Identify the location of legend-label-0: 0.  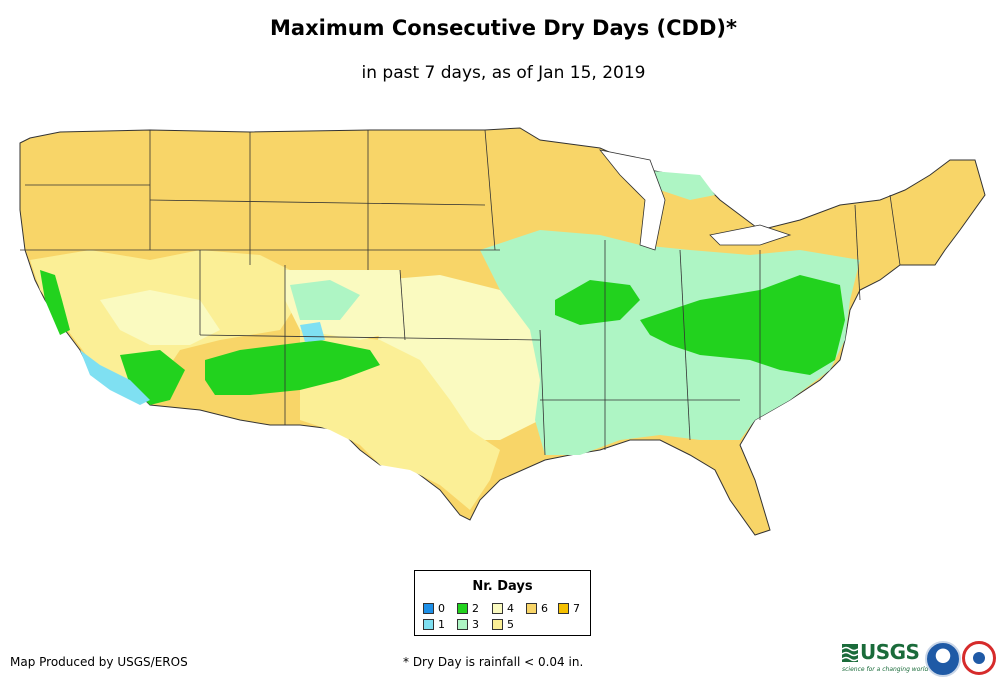
(441, 608).